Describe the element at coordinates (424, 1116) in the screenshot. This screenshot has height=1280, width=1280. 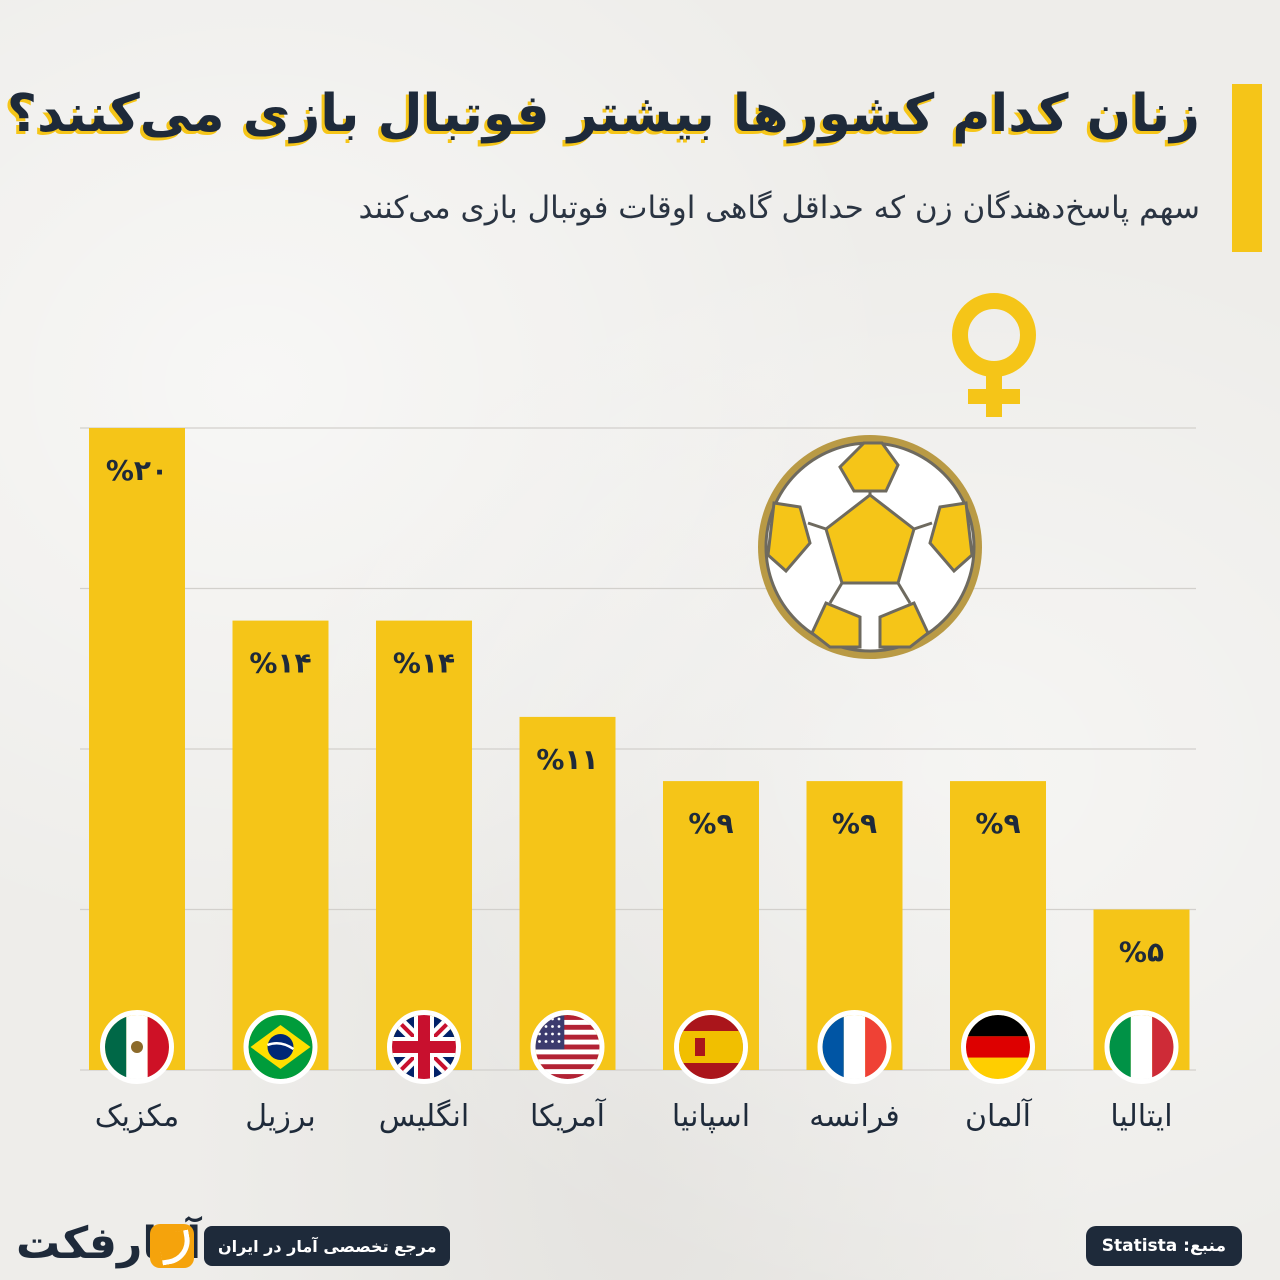
I see `category-label-2: انگلیس` at that location.